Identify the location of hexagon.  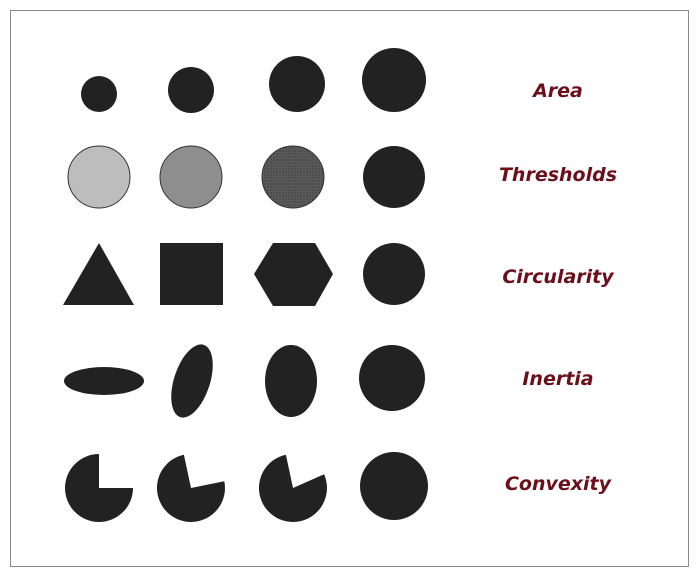
(293, 274).